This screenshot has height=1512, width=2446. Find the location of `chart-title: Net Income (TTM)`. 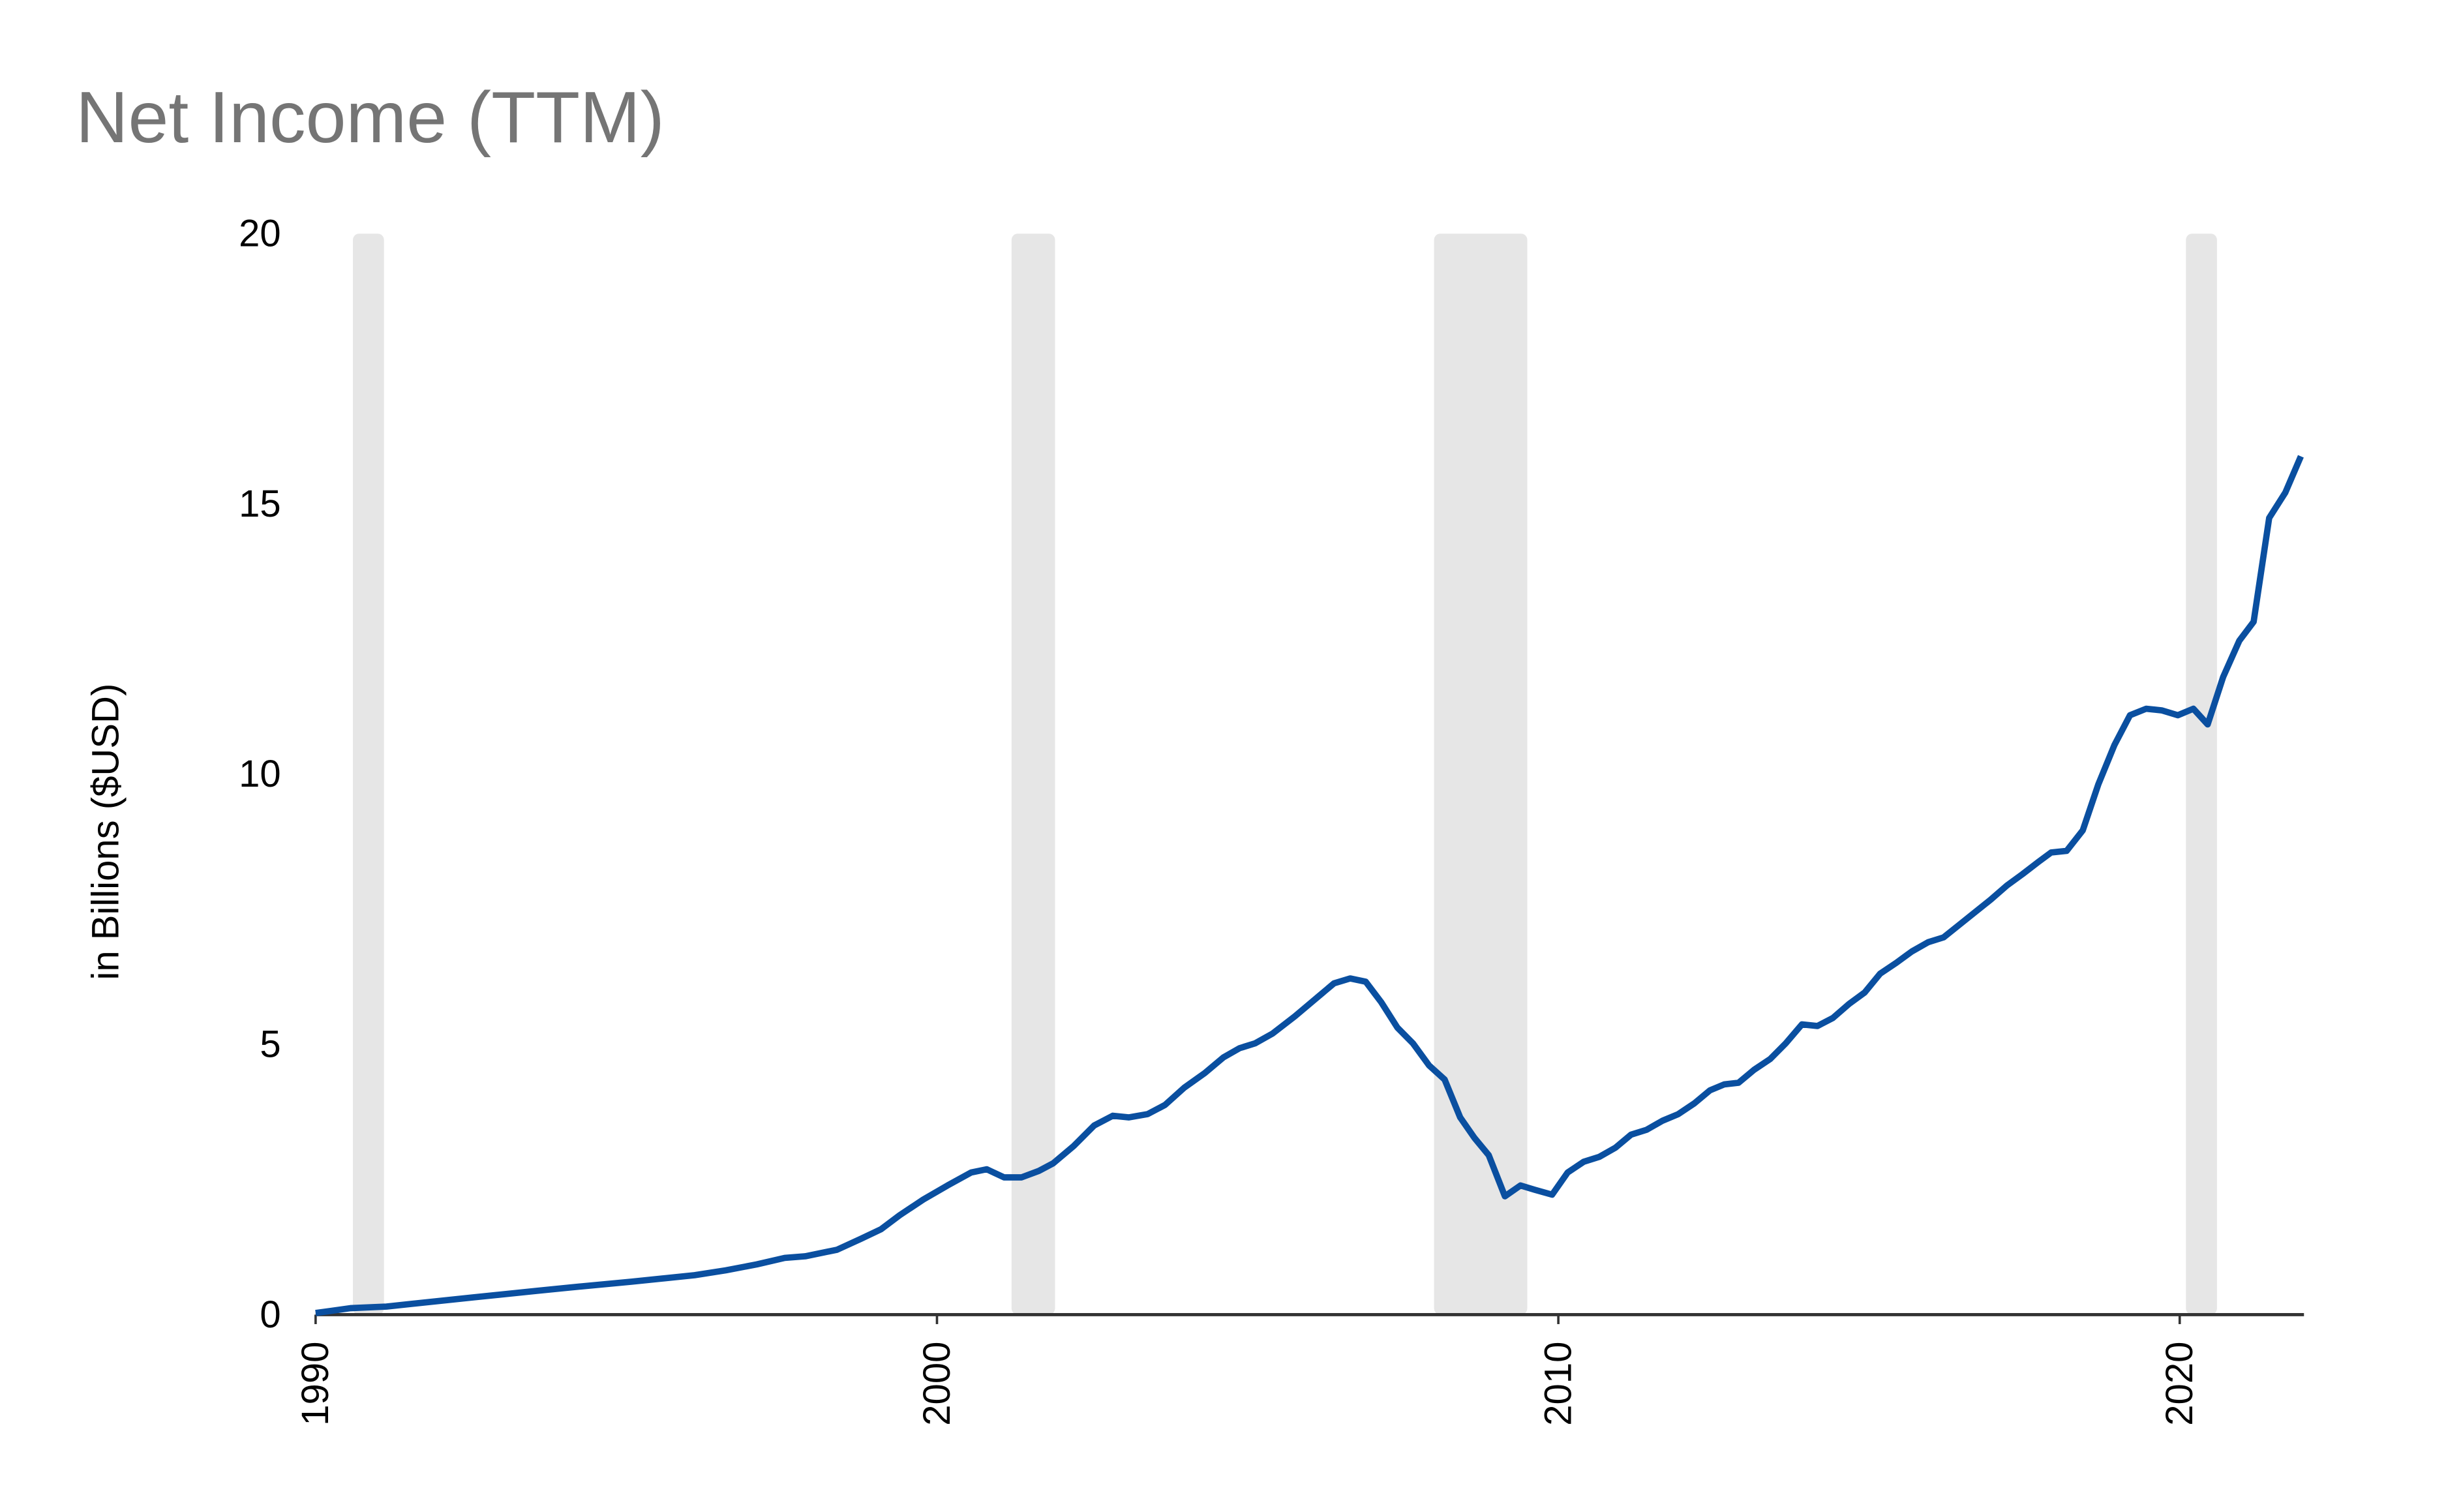

chart-title: Net Income (TTM) is located at coordinates (371, 117).